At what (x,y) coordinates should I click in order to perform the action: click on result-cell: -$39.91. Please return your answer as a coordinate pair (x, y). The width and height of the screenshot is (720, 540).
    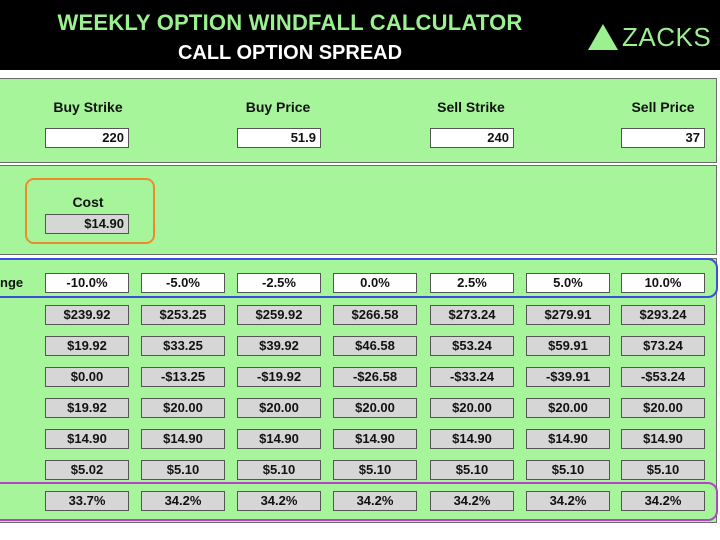
    Looking at the image, I should click on (568, 377).